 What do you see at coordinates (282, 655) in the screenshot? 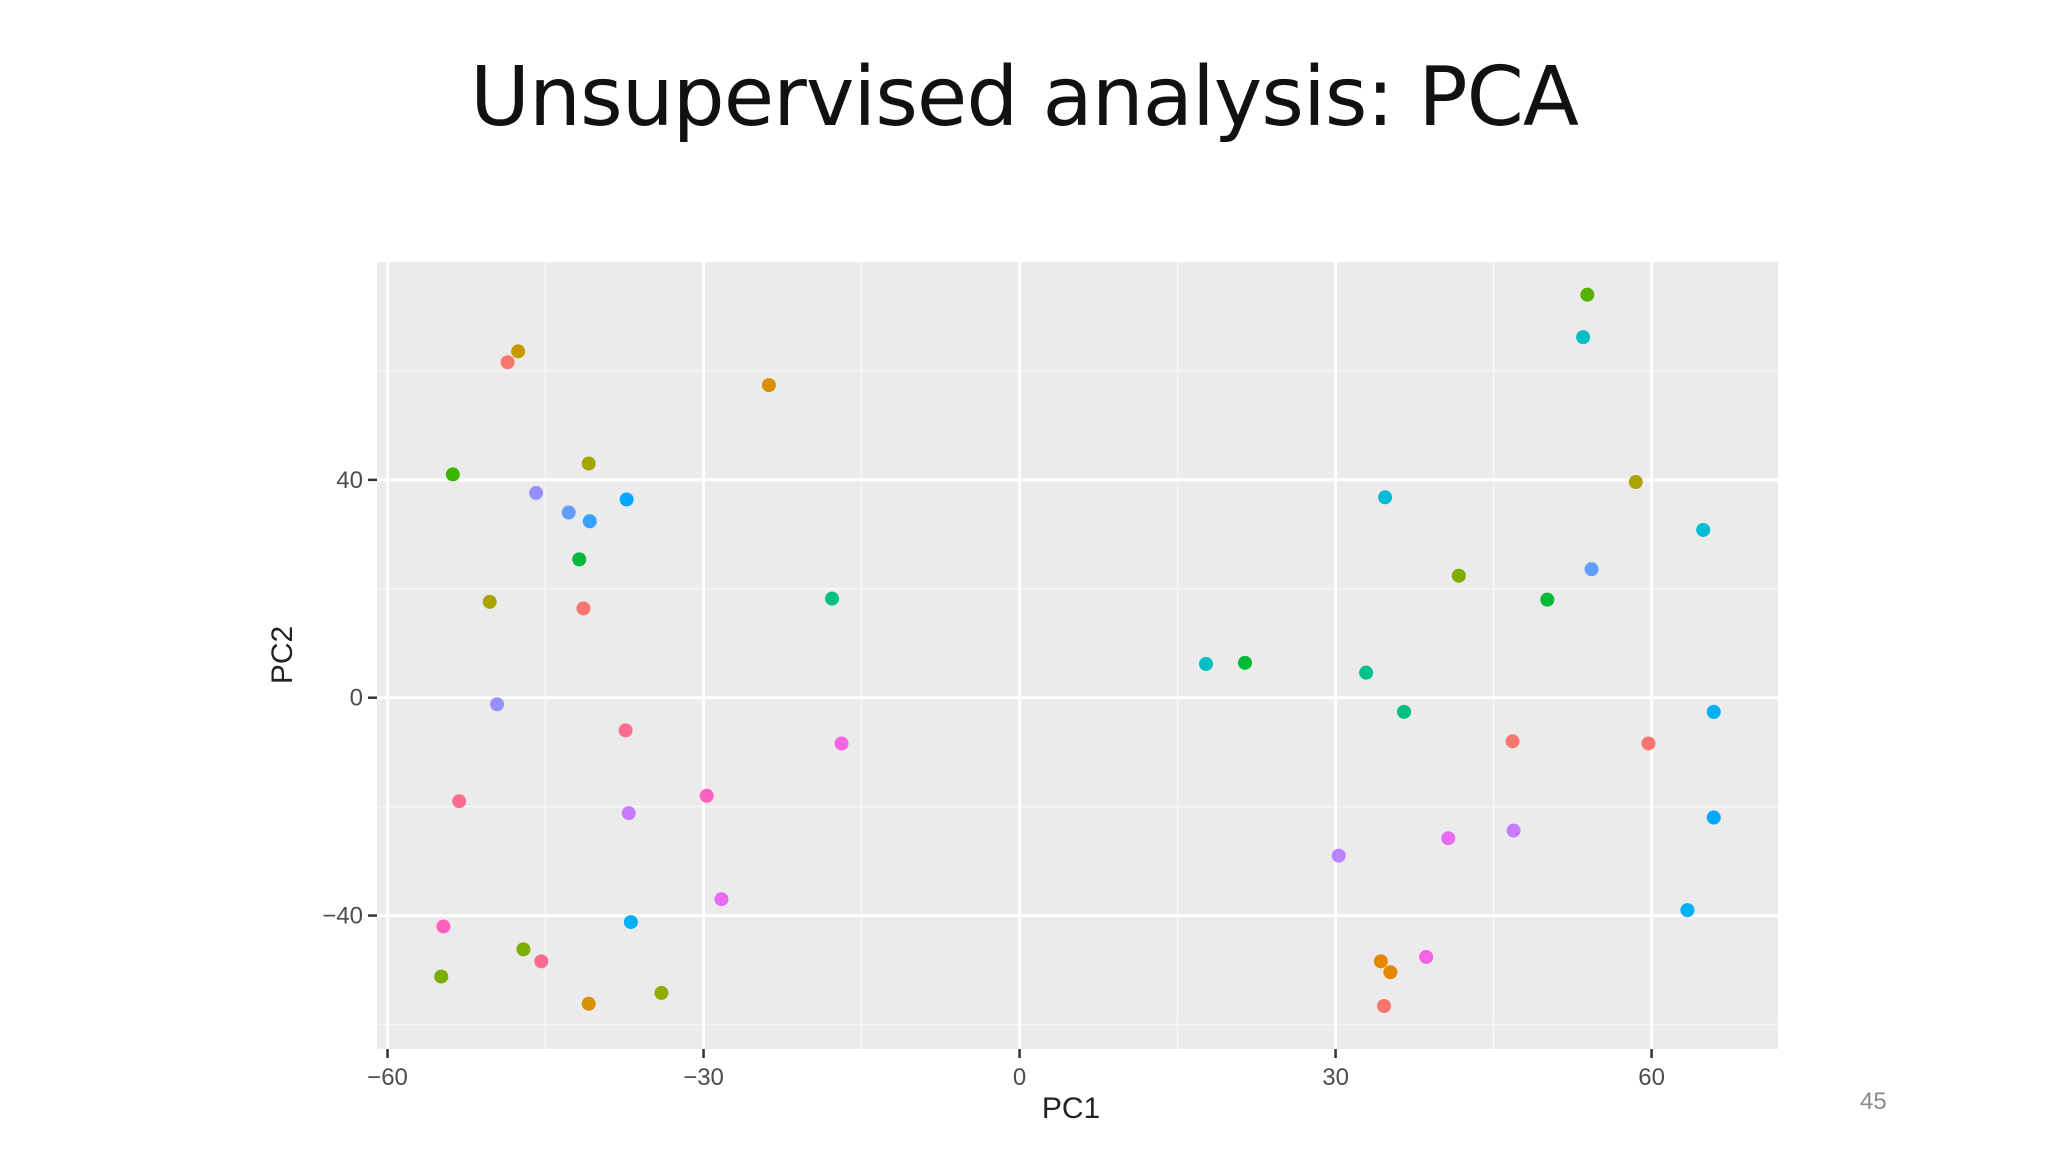
I see `y-axis-label: PC2` at bounding box center [282, 655].